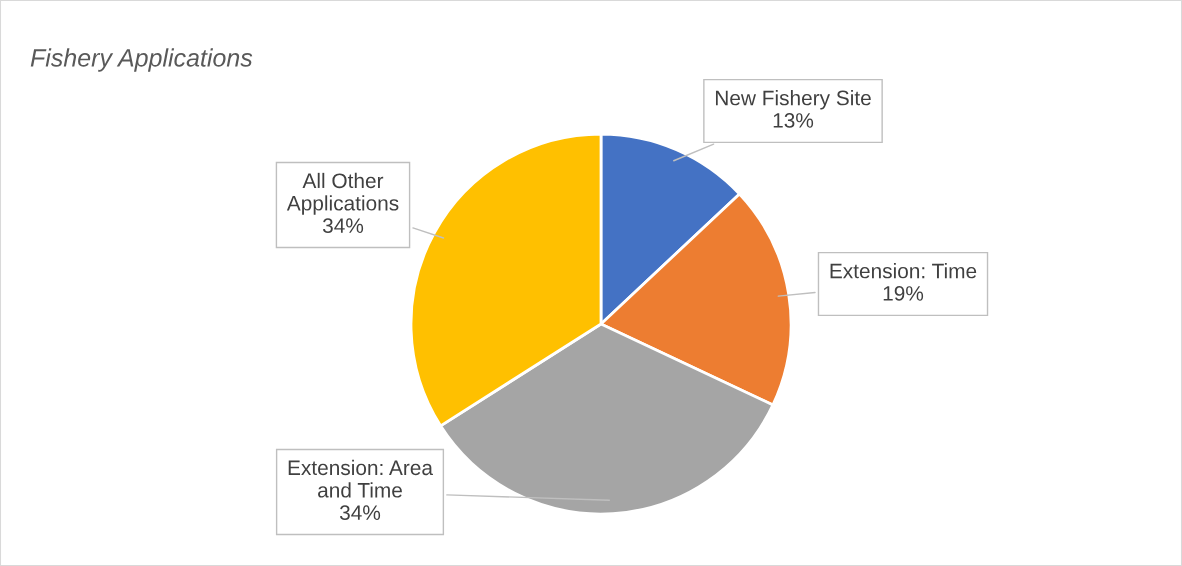 This screenshot has height=566, width=1182. I want to click on slice-label: All Other Applications, so click(342, 193).